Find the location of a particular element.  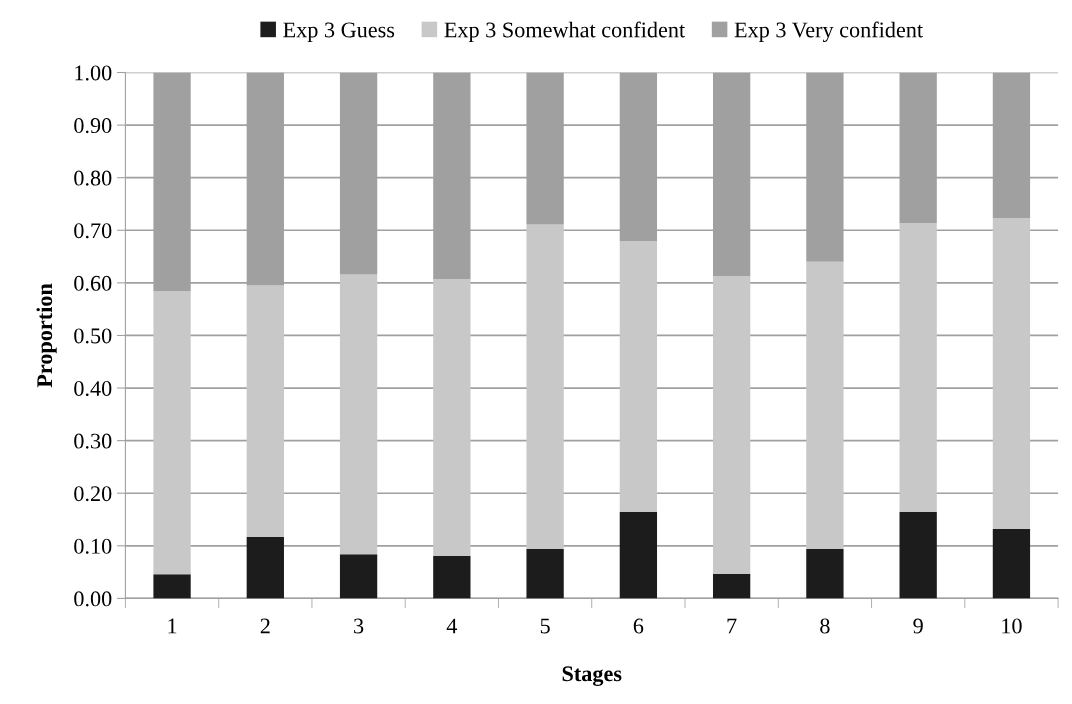

y-axis-title: Proportion is located at coordinates (46, 335).